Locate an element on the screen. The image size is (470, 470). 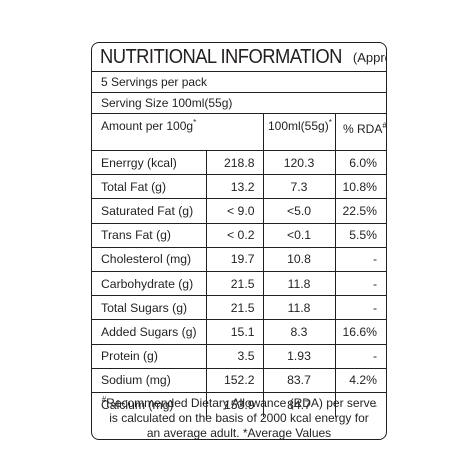
value-per-serve: <0.1 is located at coordinates (299, 235).